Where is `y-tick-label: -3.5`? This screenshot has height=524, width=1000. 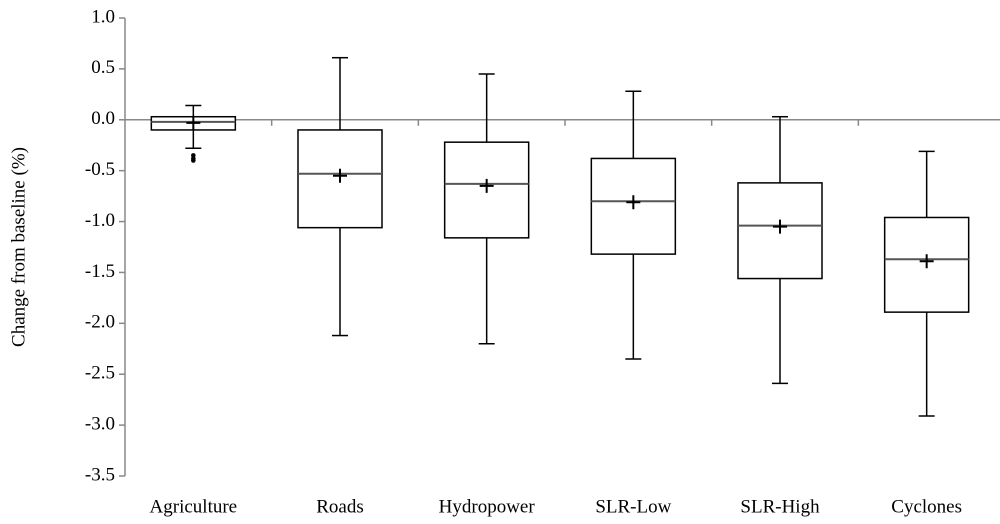 y-tick-label: -3.5 is located at coordinates (100, 474).